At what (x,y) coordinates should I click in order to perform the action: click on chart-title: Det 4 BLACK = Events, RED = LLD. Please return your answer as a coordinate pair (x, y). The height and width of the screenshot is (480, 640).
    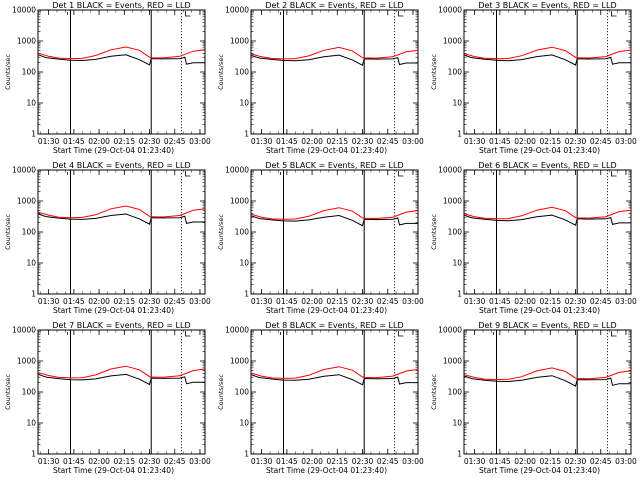
    Looking at the image, I should click on (121, 165).